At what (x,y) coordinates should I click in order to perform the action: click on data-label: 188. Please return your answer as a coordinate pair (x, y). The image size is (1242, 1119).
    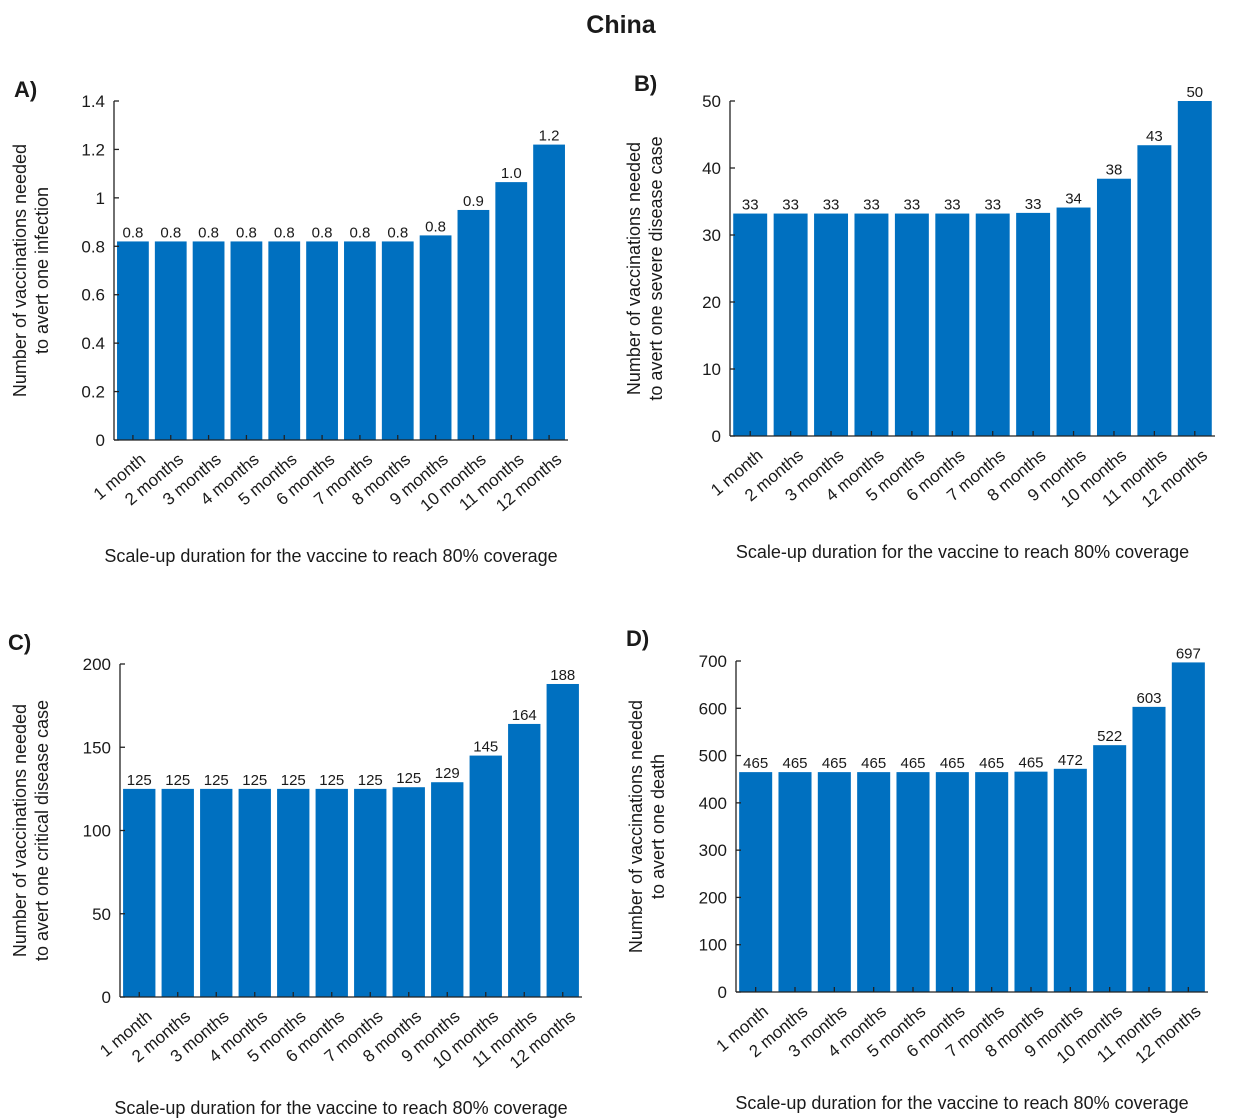
    Looking at the image, I should click on (562, 675).